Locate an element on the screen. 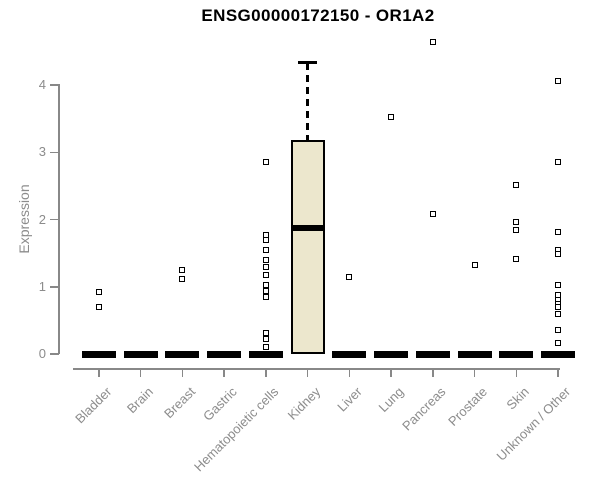 The height and width of the screenshot is (500, 600). box is located at coordinates (307, 247).